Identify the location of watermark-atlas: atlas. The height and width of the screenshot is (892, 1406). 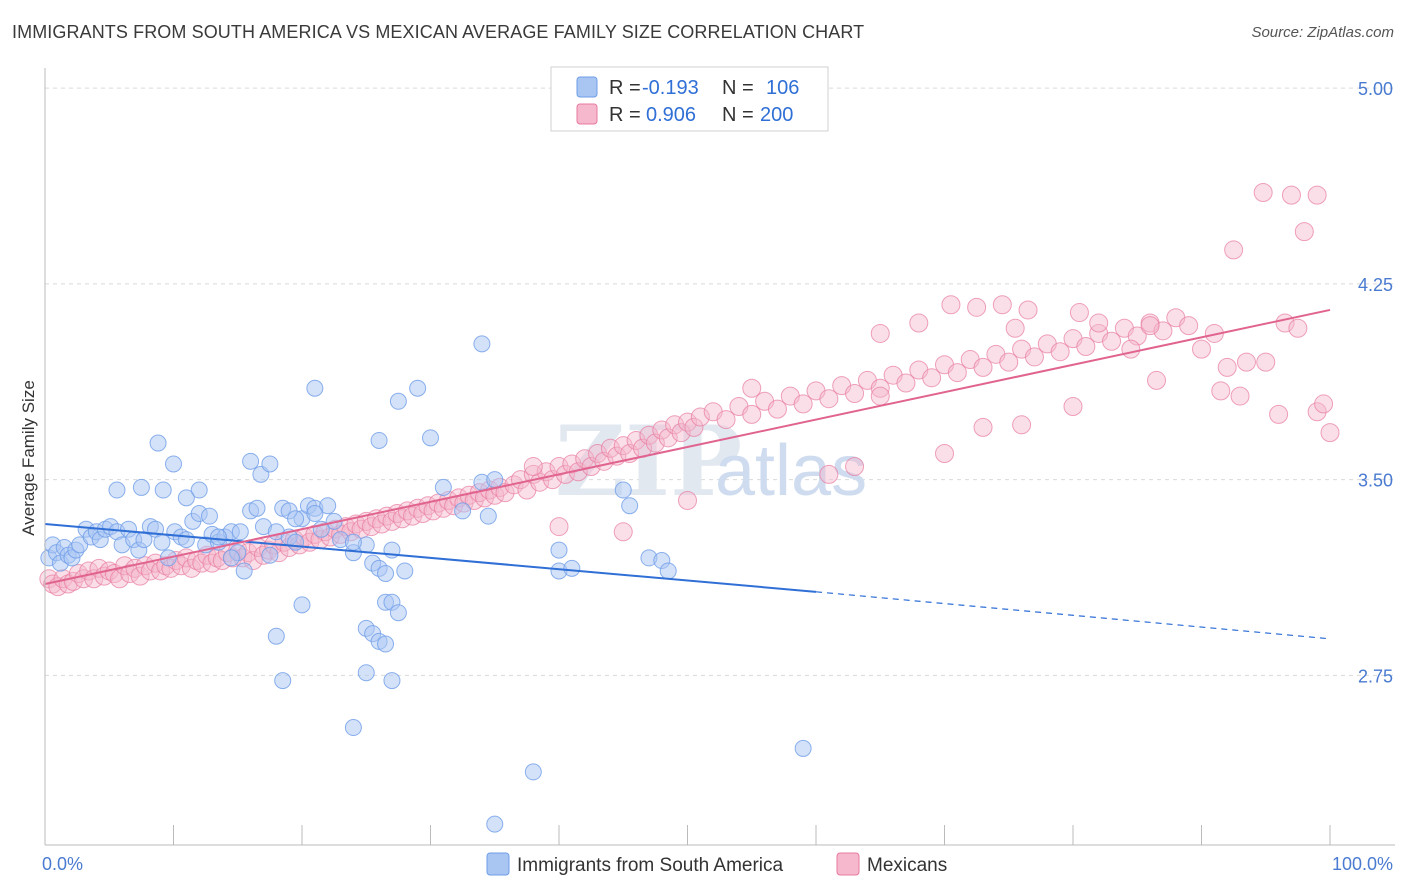
(791, 471).